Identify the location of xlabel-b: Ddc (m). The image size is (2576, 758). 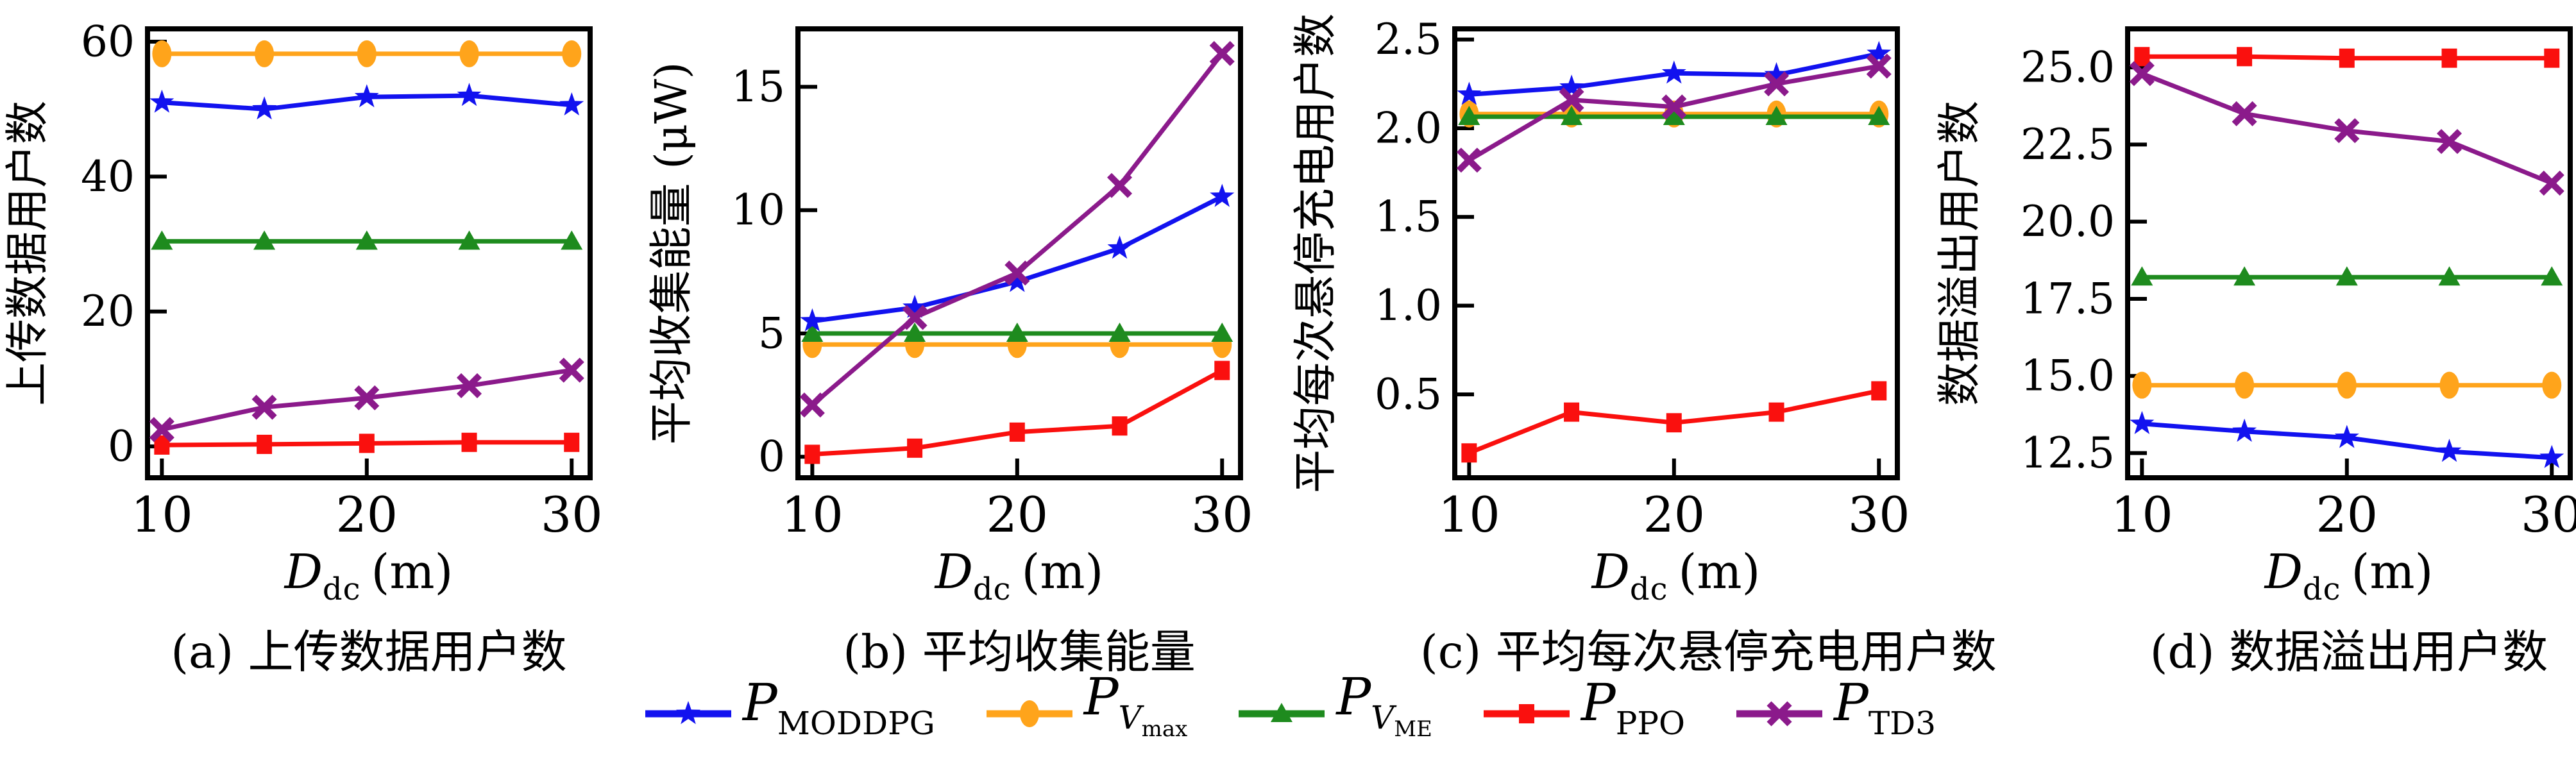
(966, 574).